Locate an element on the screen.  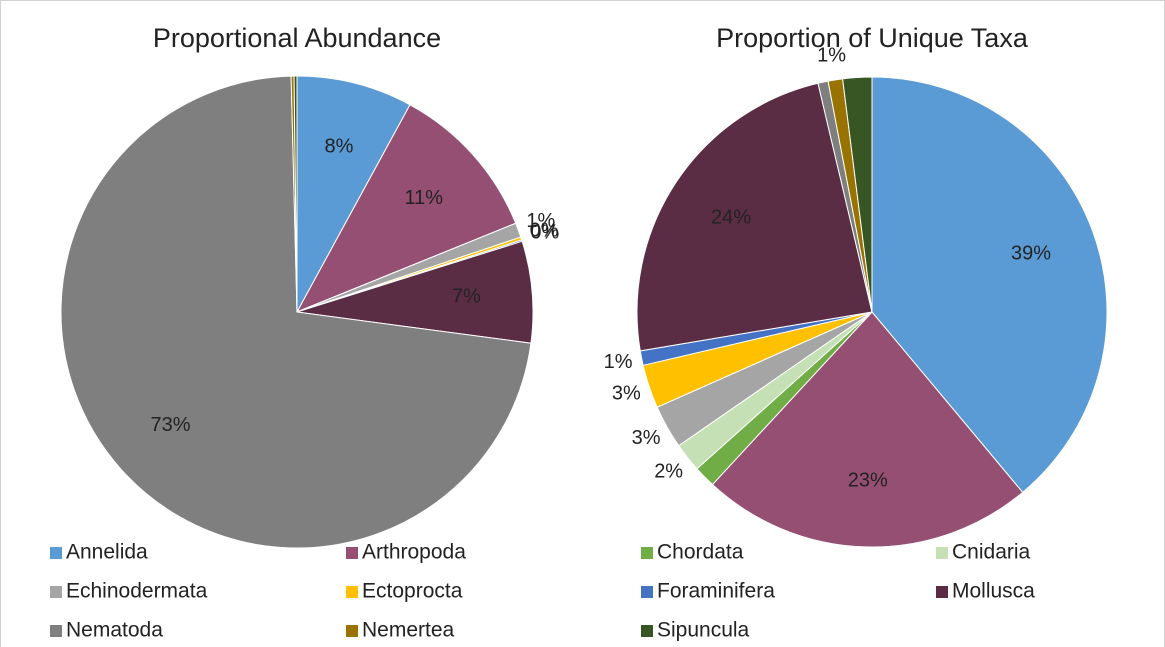
data-label: 2% is located at coordinates (668, 472).